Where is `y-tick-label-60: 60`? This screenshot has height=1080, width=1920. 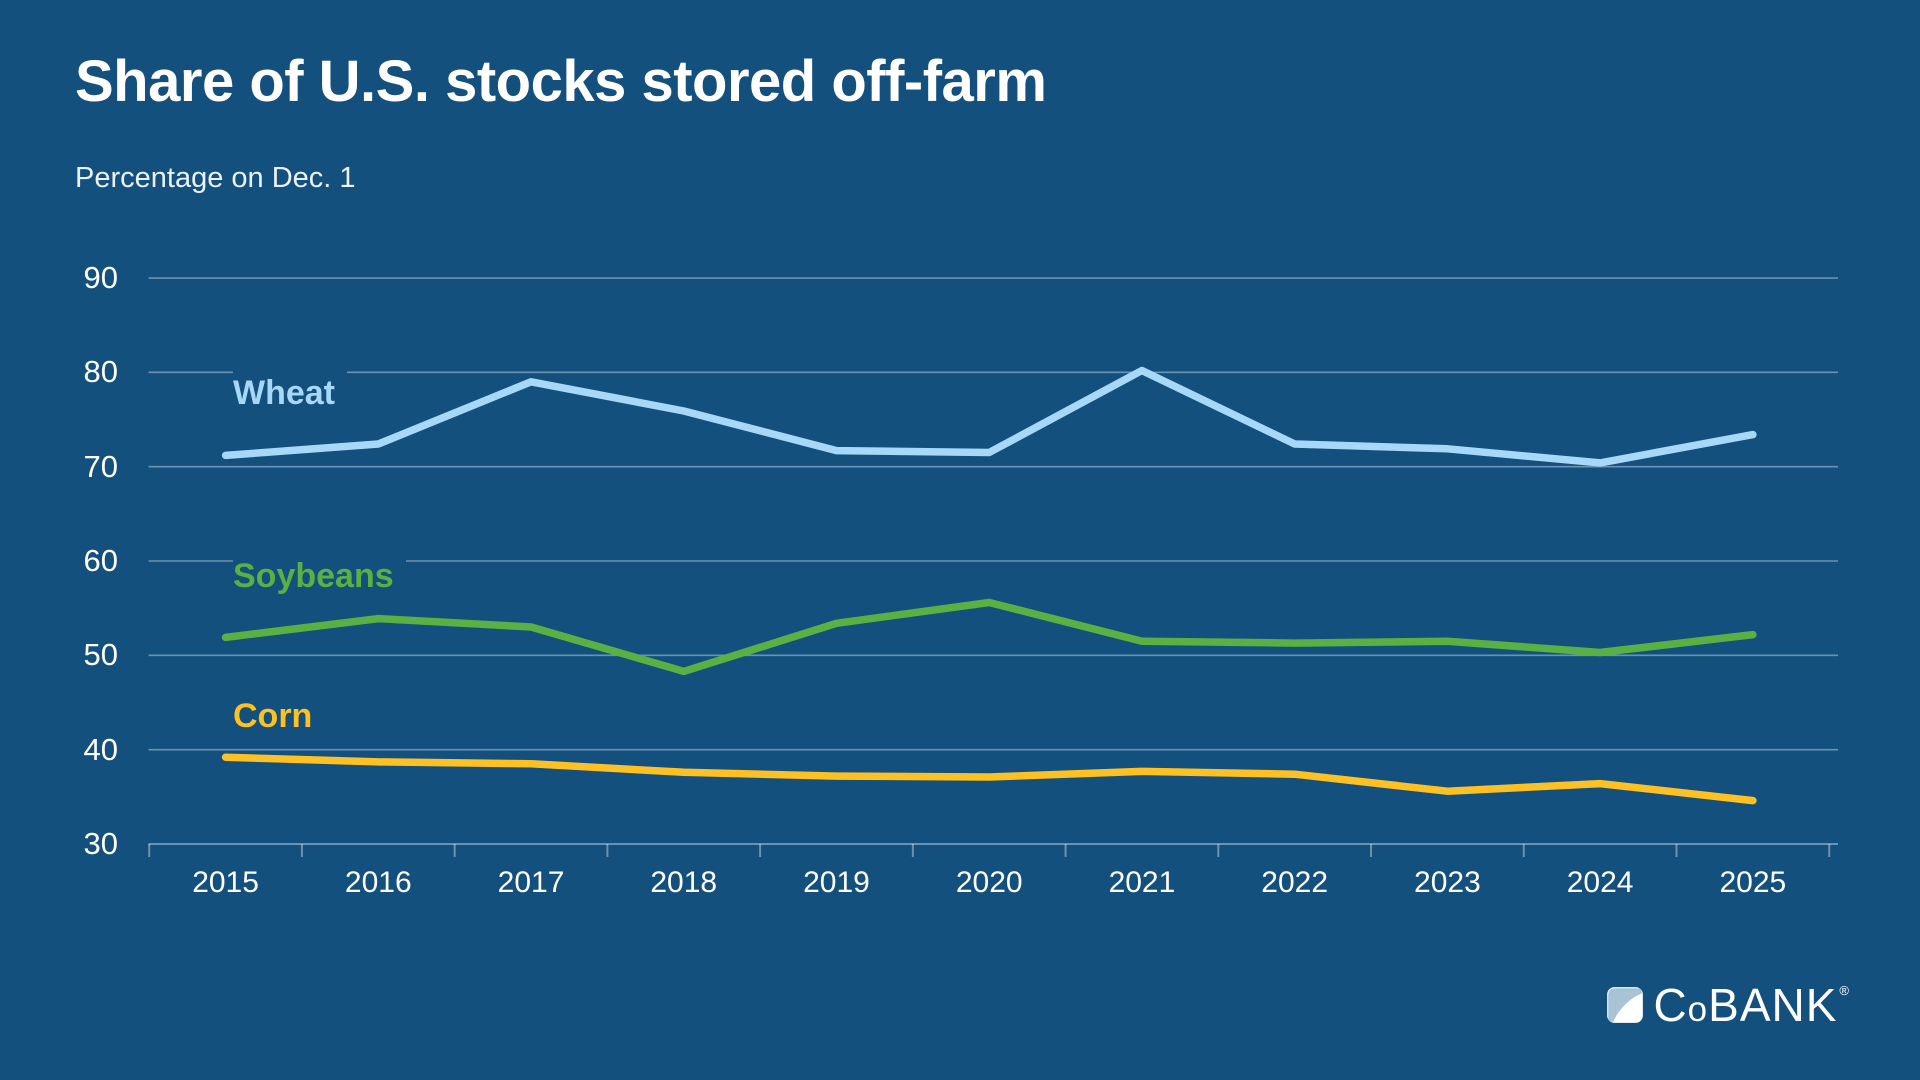 y-tick-label-60: 60 is located at coordinates (100, 560).